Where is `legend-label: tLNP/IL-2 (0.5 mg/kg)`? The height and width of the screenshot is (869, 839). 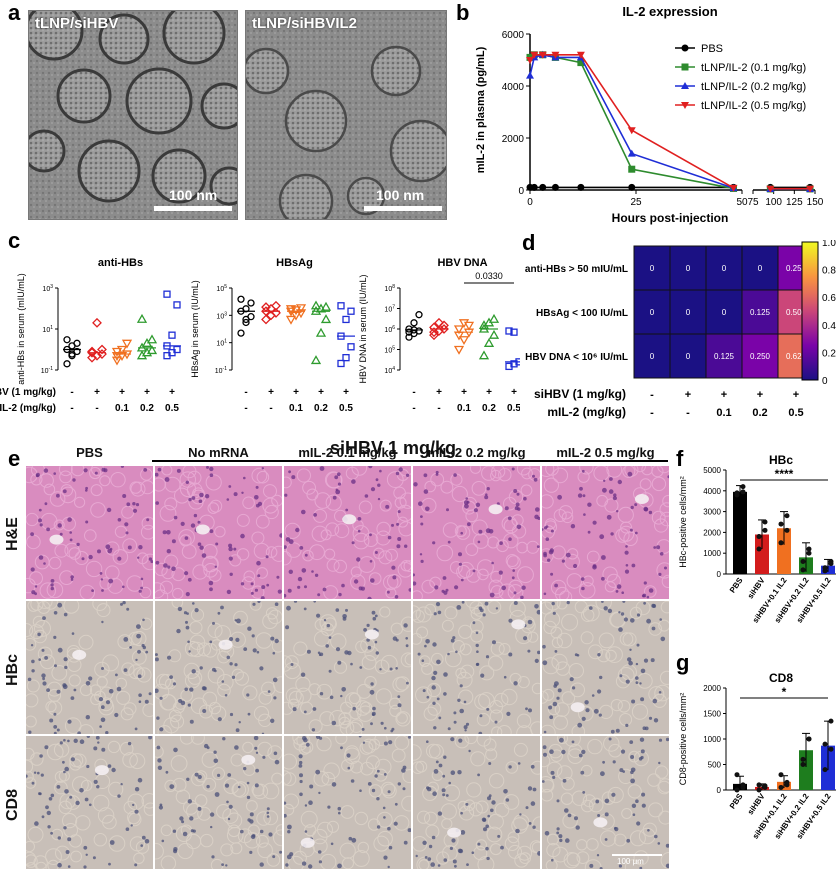
legend-label: tLNP/IL-2 (0.5 mg/kg) is located at coordinates (753, 106).